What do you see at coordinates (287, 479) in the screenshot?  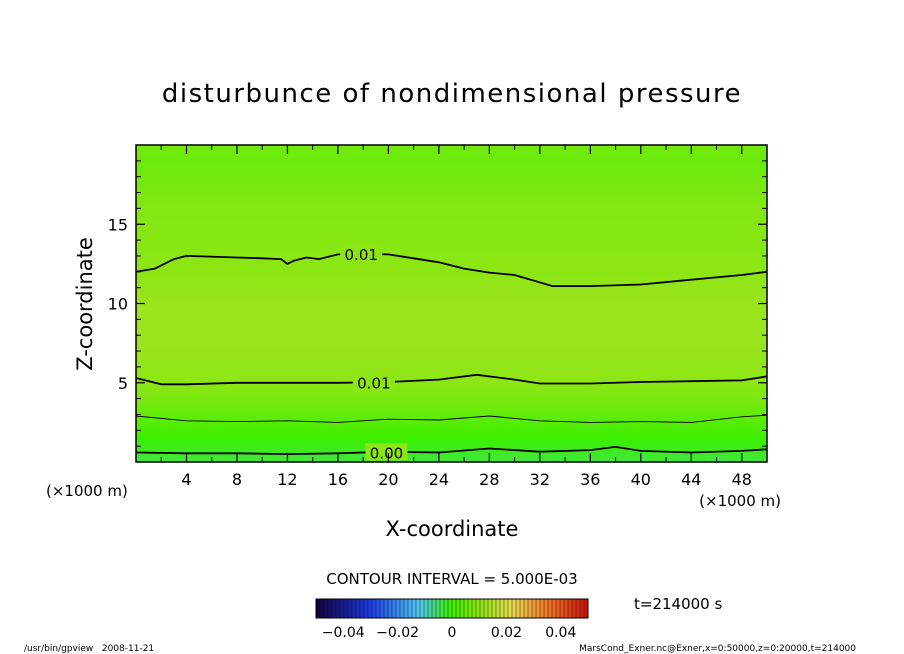 I see `x-tick-label: 12` at bounding box center [287, 479].